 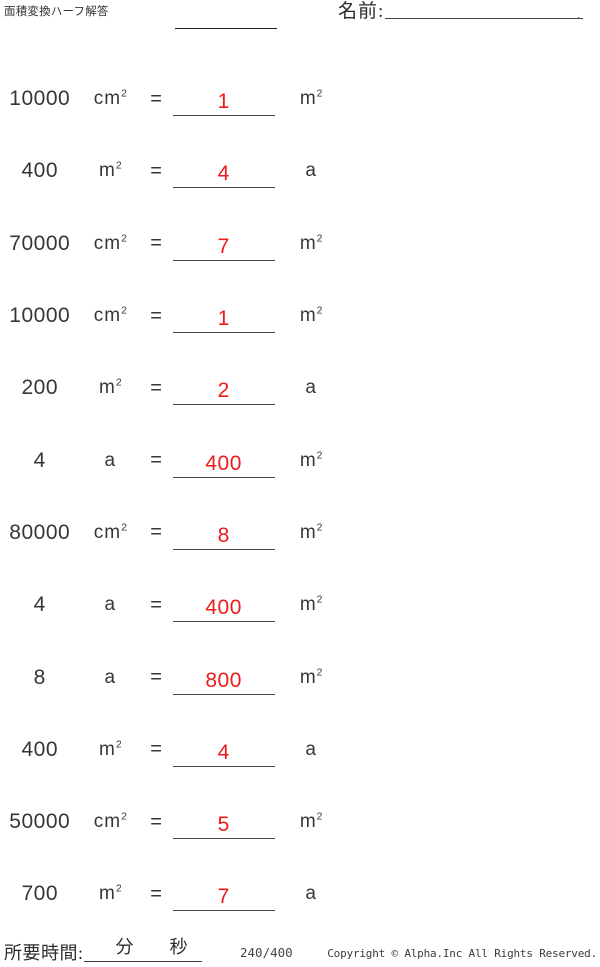 I want to click on answer-value: 400, so click(x=223, y=463).